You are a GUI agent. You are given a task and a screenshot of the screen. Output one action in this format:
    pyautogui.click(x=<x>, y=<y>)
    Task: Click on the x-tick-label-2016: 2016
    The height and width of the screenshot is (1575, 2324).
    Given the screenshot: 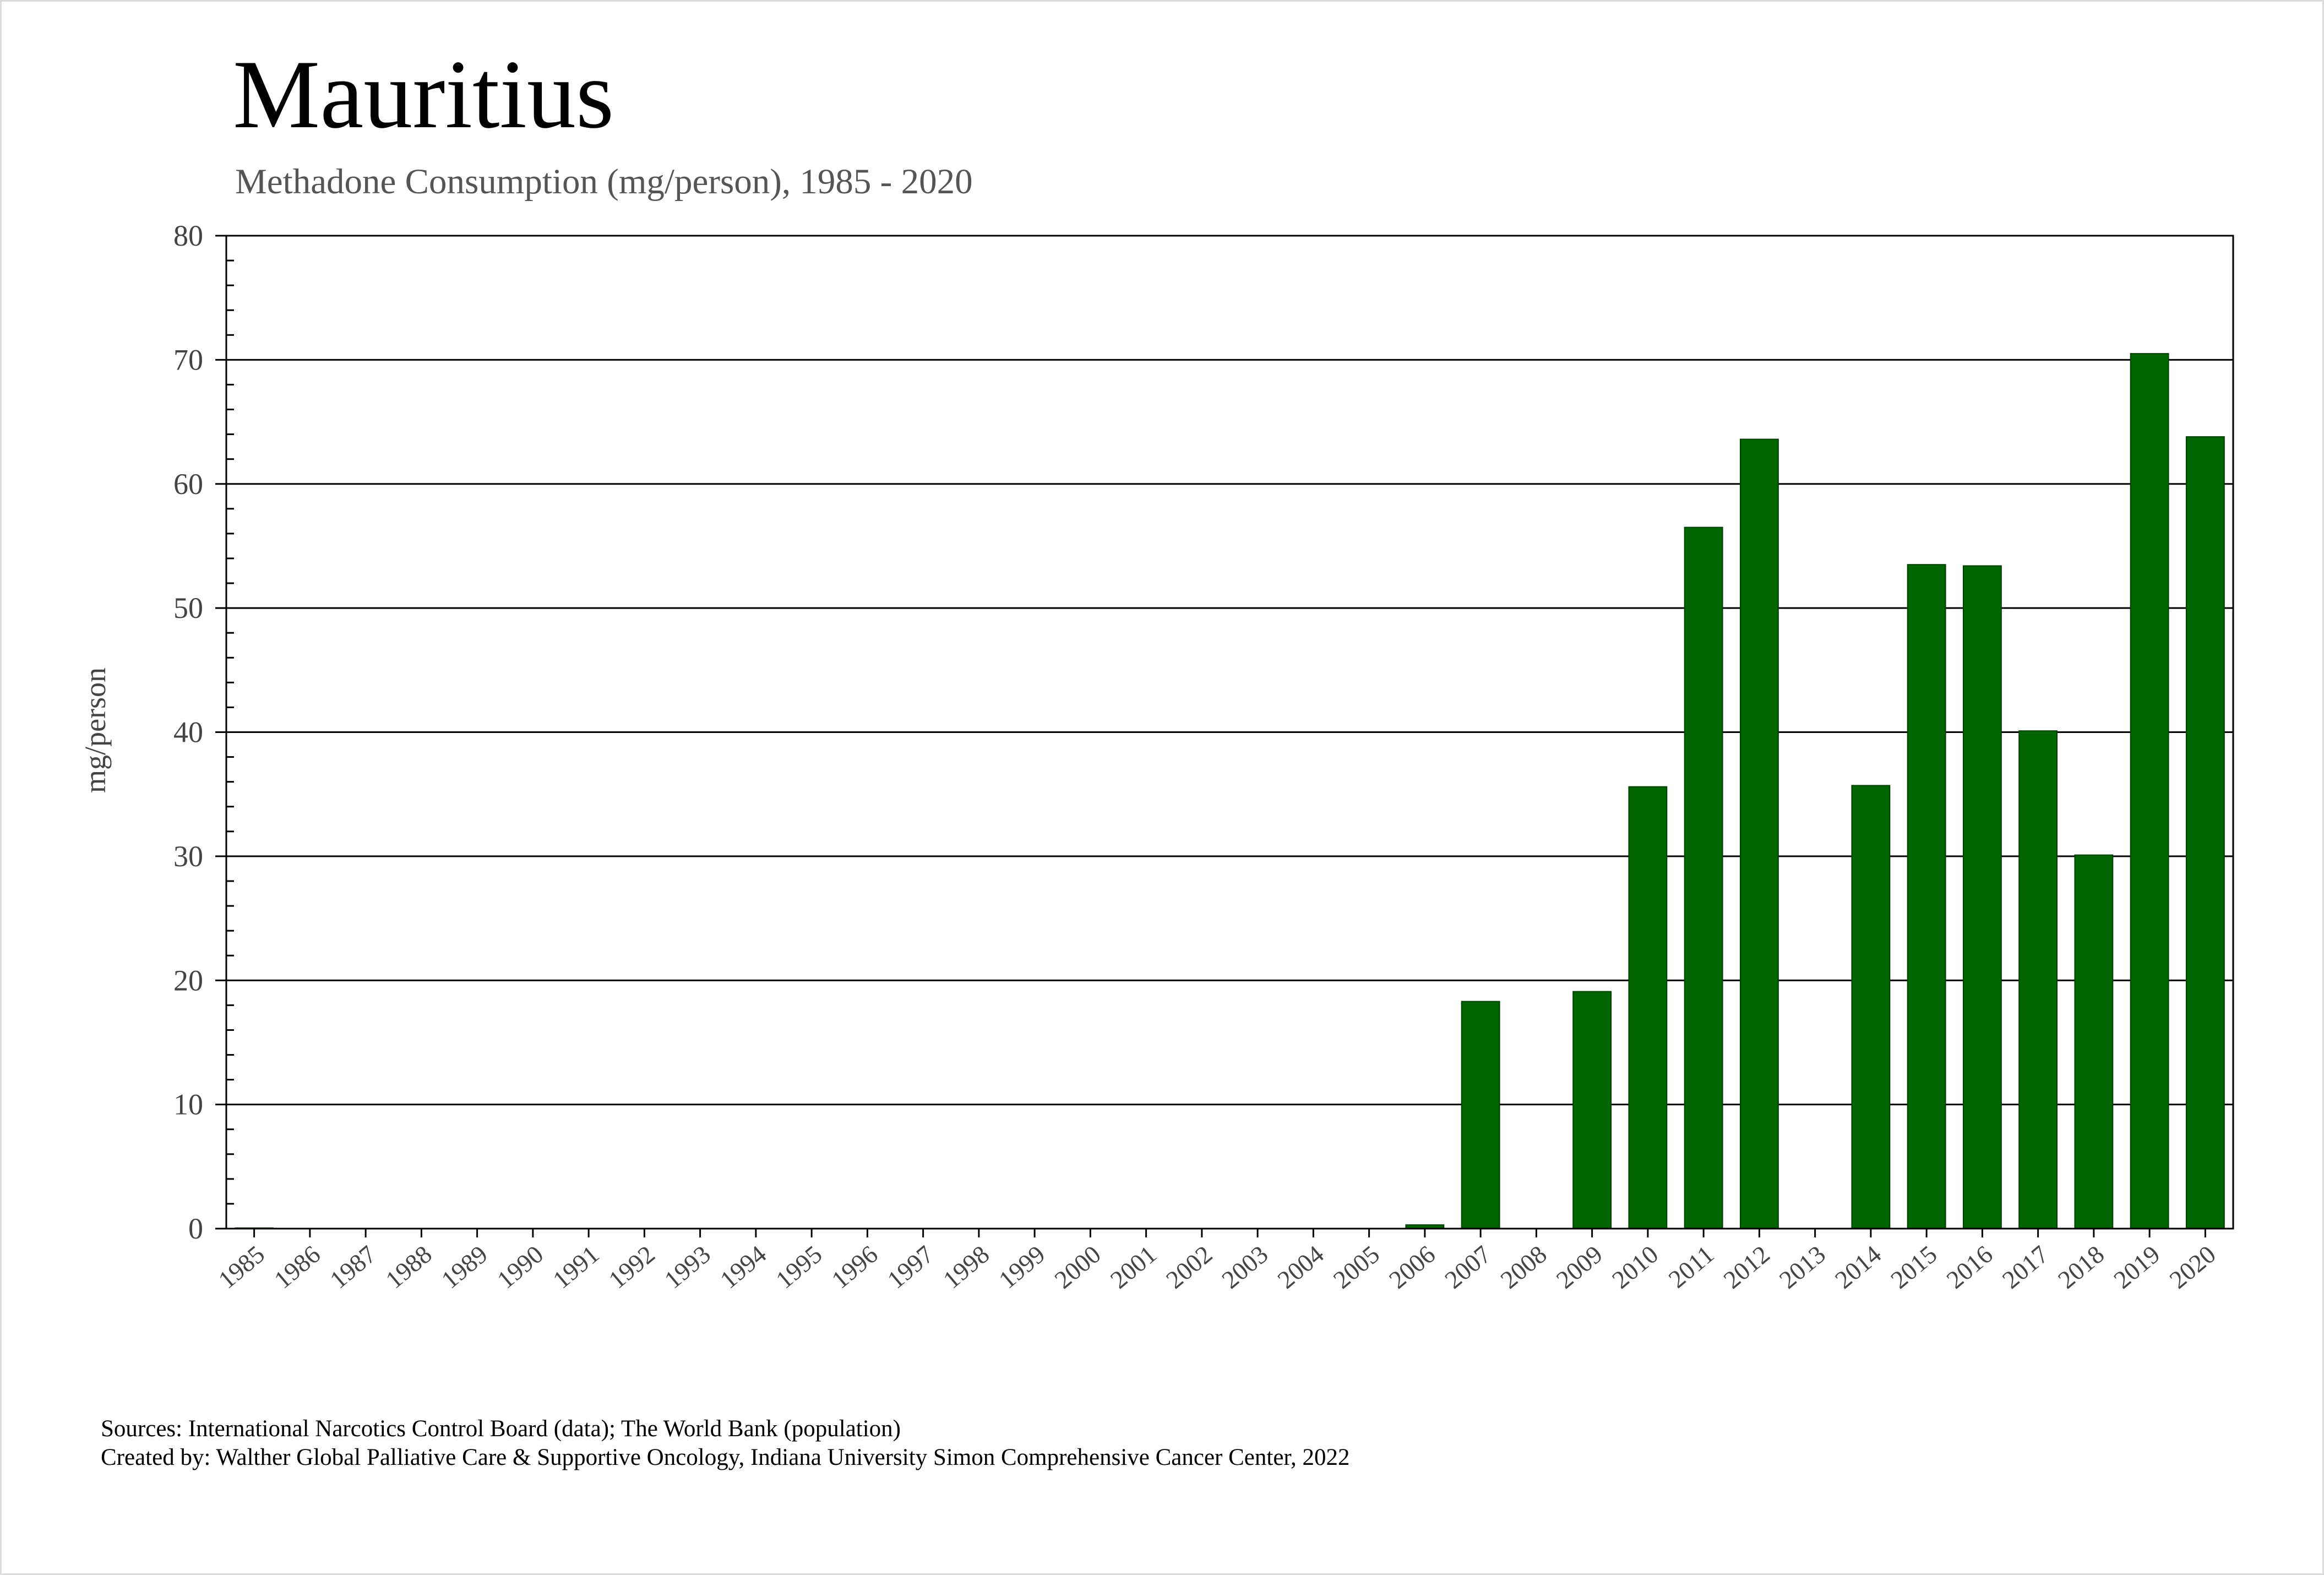 What is the action you would take?
    pyautogui.click(x=1969, y=1267)
    